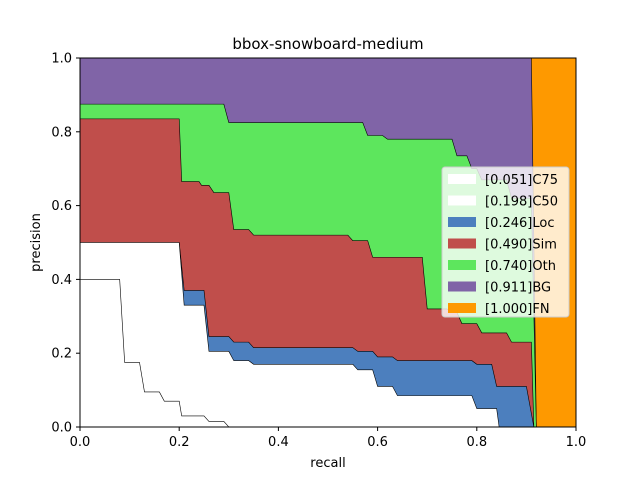 Image resolution: width=640 pixels, height=480 pixels. Describe the element at coordinates (36, 242) in the screenshot. I see `y-axis-label: precision` at that location.